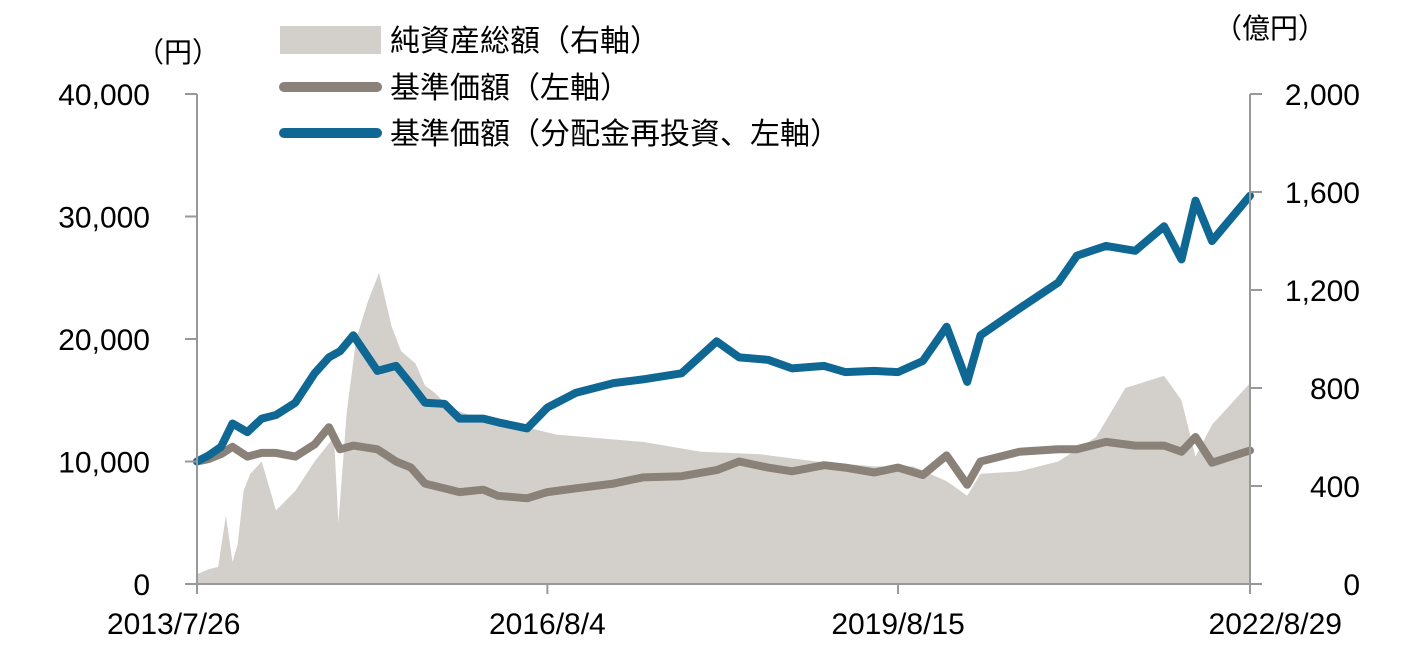 The height and width of the screenshot is (656, 1414). Describe the element at coordinates (104, 95) in the screenshot. I see `left-tick-label: 40,000` at that location.